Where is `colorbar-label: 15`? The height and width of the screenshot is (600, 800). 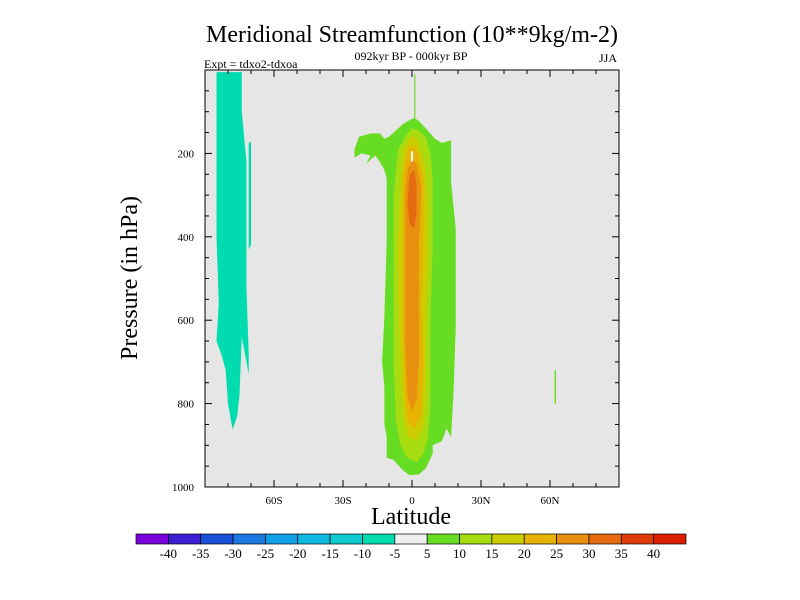
colorbar-label: 15 is located at coordinates (491, 553).